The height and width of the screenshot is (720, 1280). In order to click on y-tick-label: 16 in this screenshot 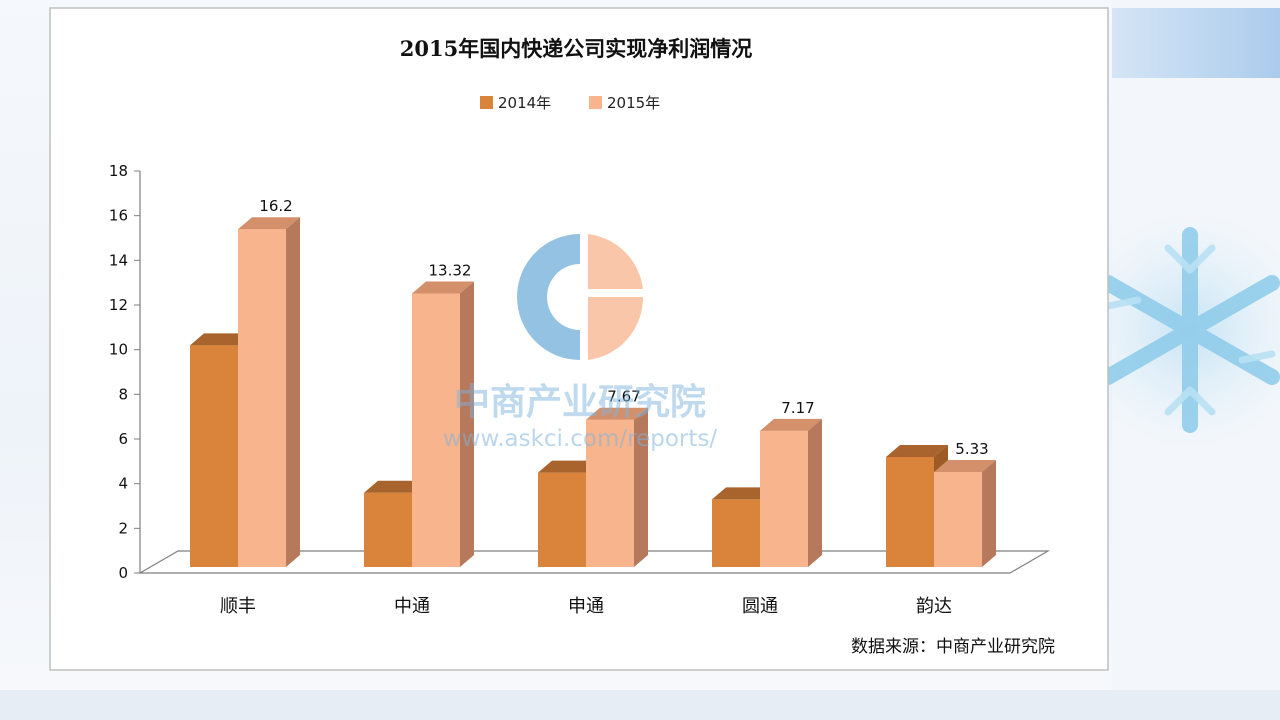, I will do `click(118, 216)`.